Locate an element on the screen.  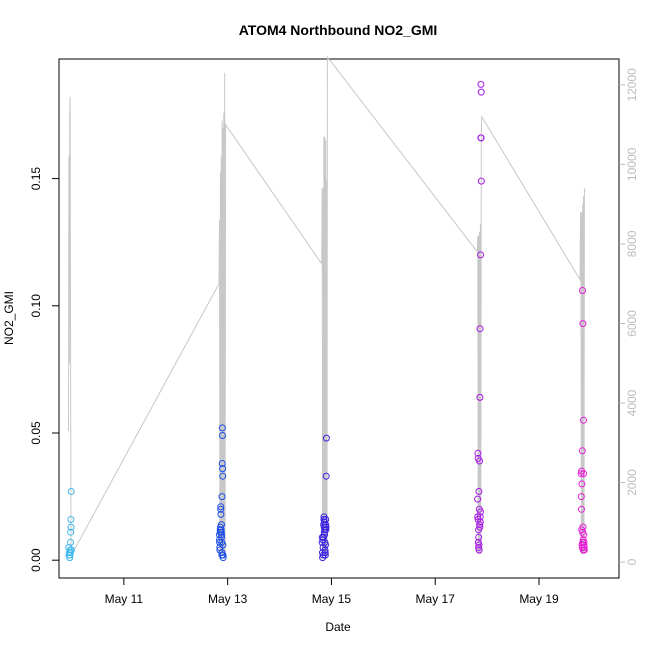
y2-tick-label: 12000 is located at coordinates (632, 85).